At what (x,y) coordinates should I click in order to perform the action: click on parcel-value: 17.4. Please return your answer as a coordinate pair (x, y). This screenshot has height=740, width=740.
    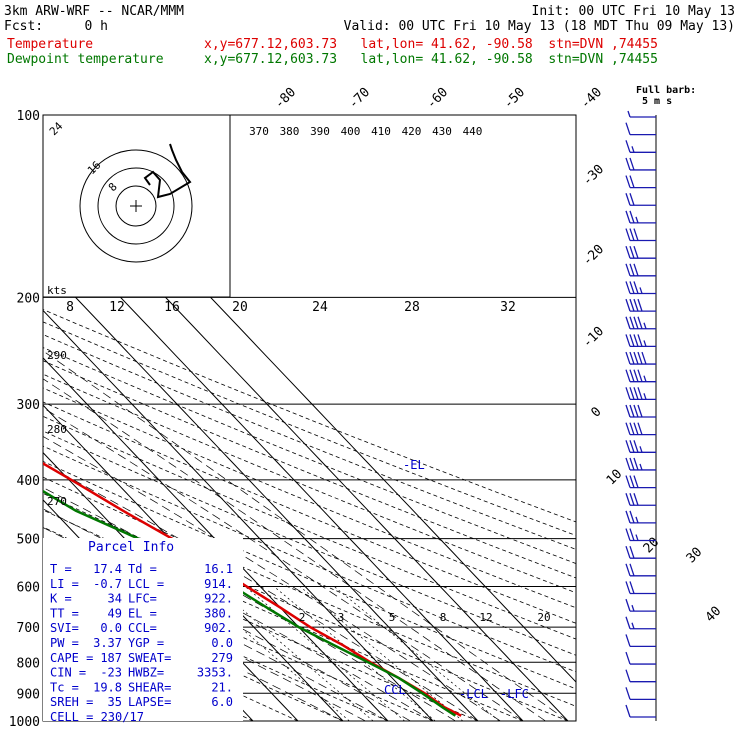
    Looking at the image, I should click on (107, 569).